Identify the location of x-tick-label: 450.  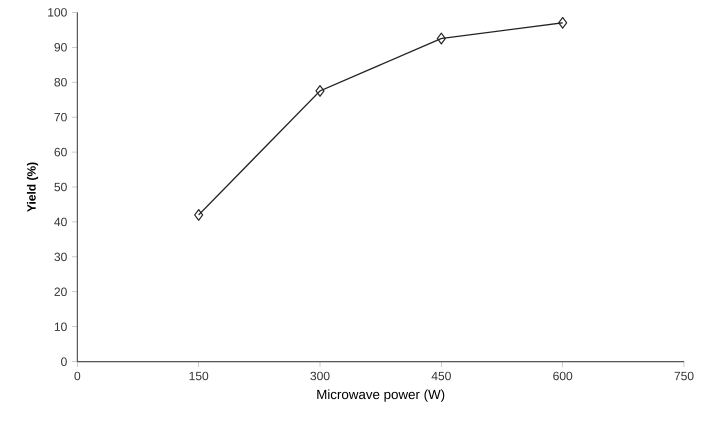
(441, 376).